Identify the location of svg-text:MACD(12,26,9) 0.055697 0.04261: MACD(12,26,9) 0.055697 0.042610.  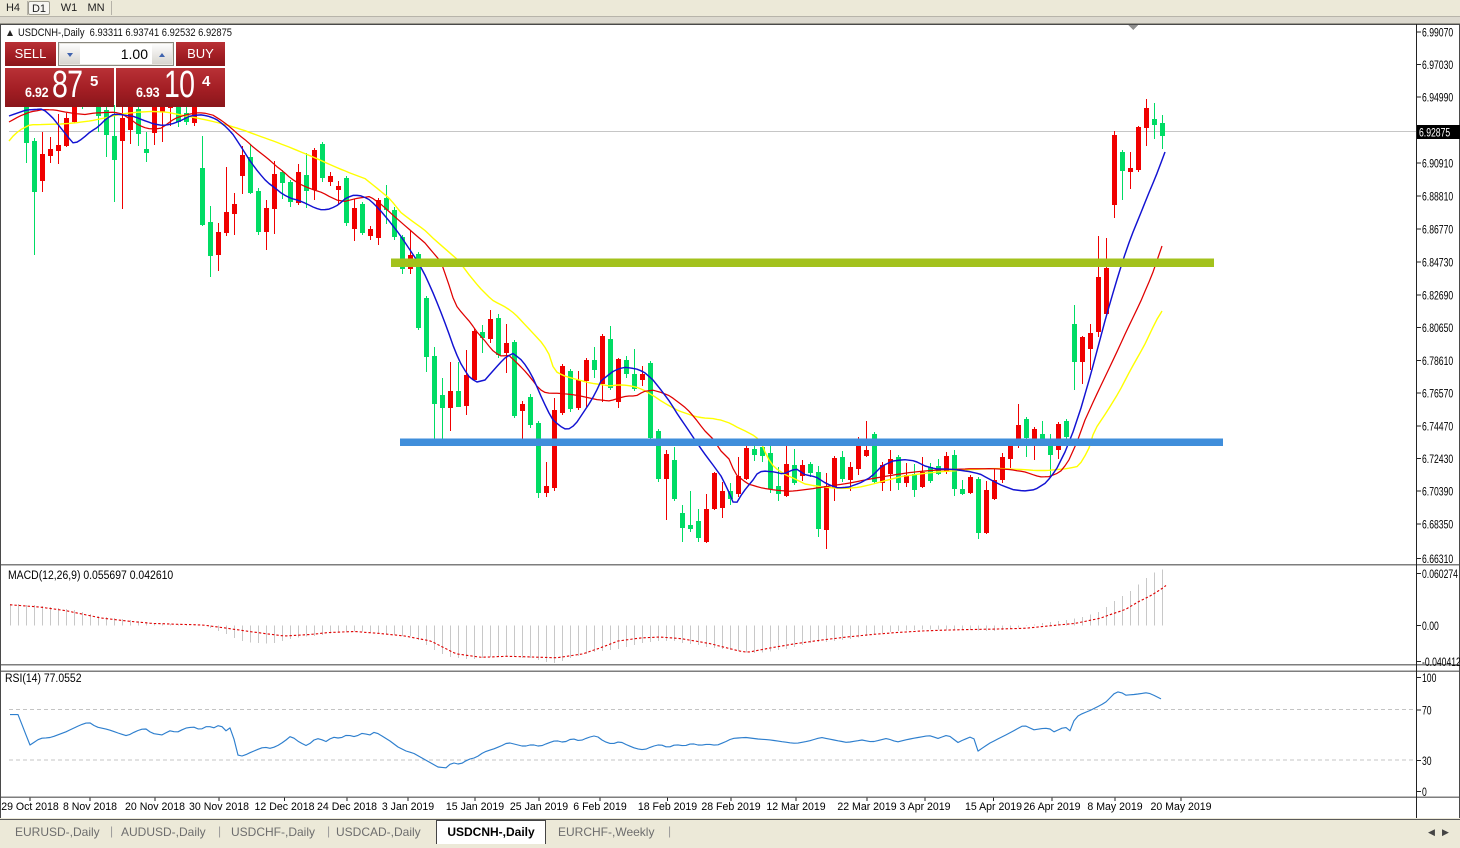
(90, 575).